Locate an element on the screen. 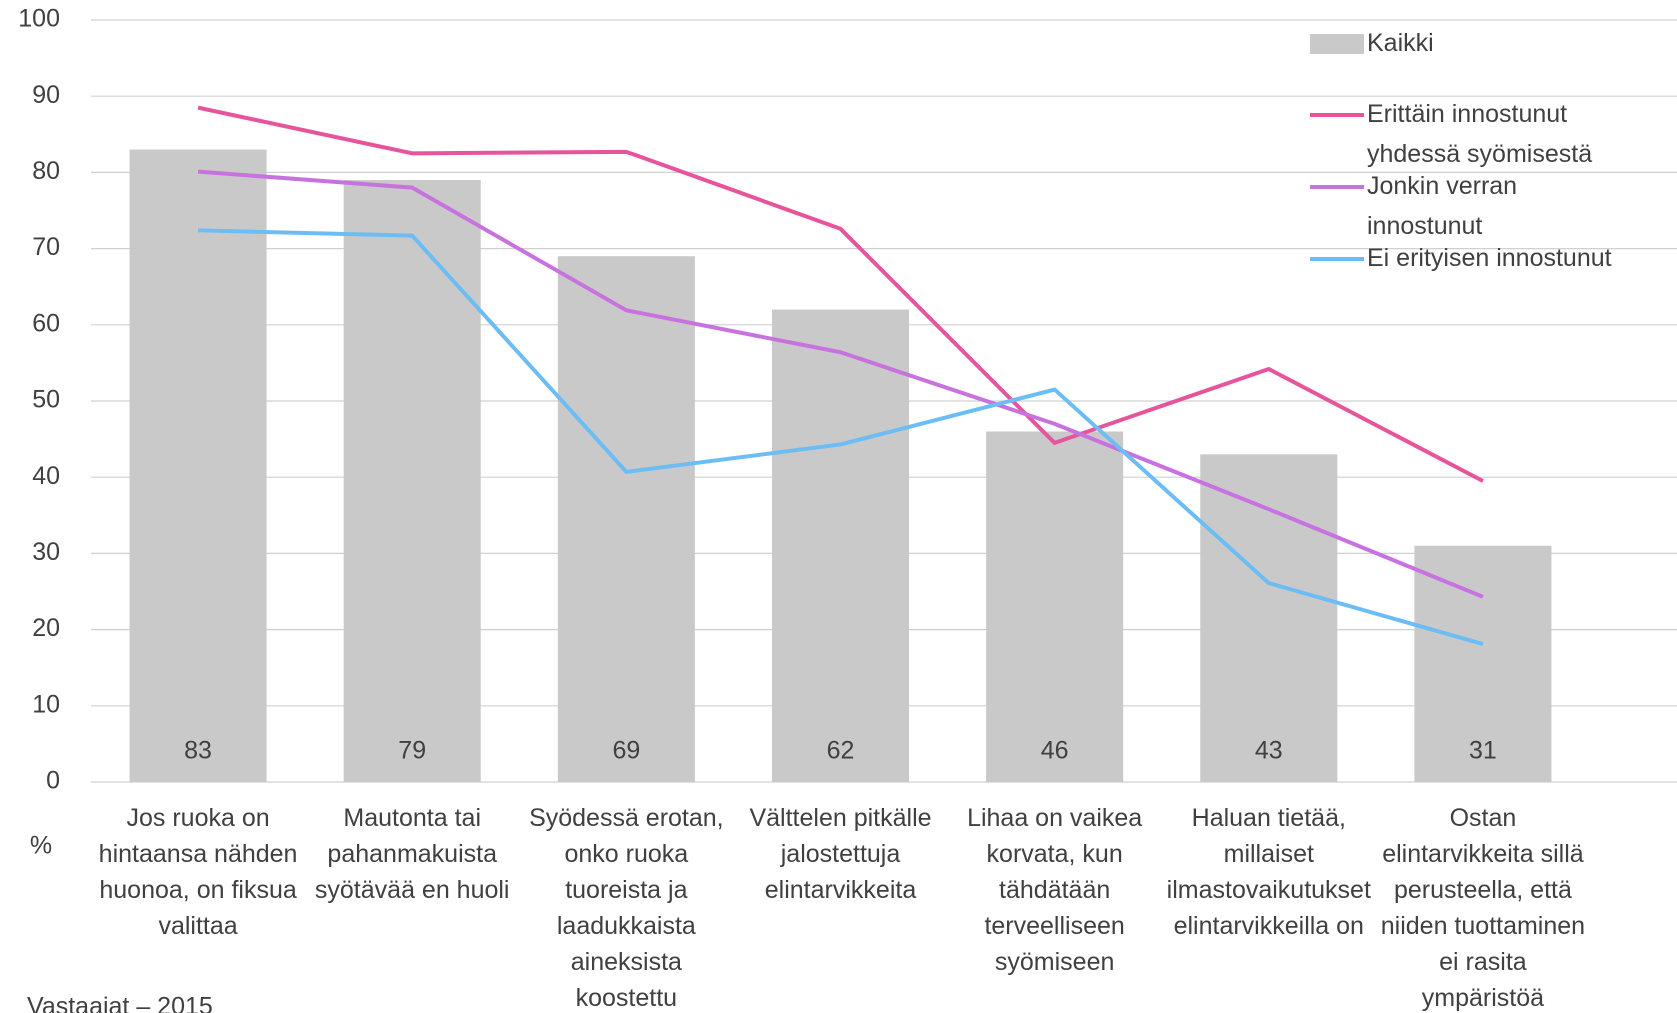  legend-swatch is located at coordinates (1337, 44).